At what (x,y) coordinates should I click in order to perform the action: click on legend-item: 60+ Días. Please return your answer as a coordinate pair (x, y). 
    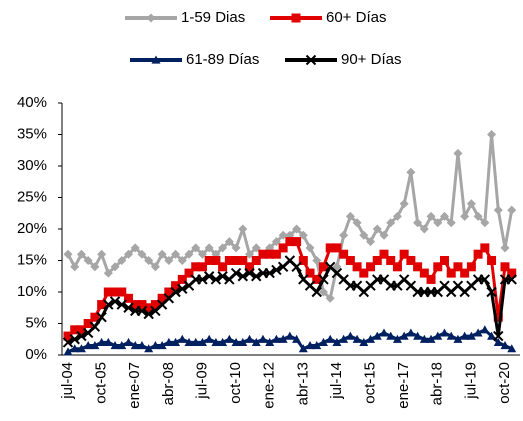
    Looking at the image, I should click on (328, 17).